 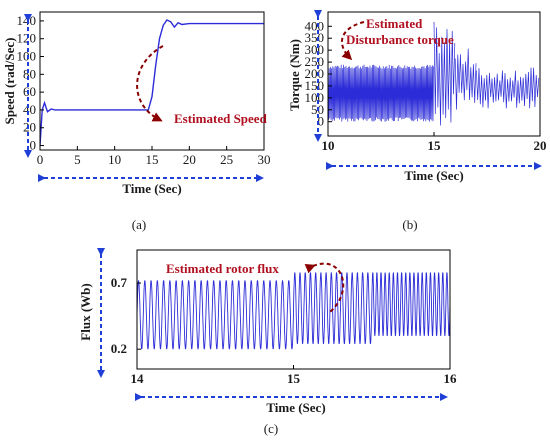 What do you see at coordinates (189, 159) in the screenshot?
I see `panel-a-xtick-label: 20` at bounding box center [189, 159].